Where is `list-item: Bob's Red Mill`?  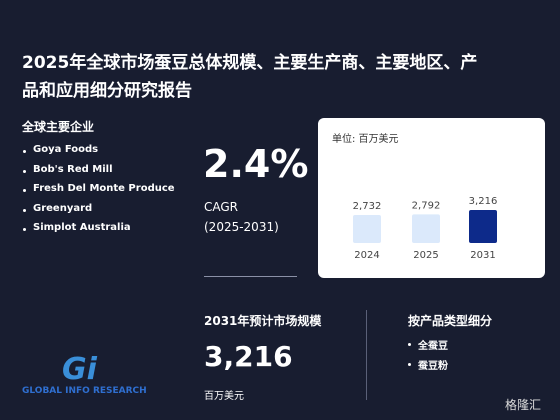 list-item: Bob's Red Mill is located at coordinates (73, 169).